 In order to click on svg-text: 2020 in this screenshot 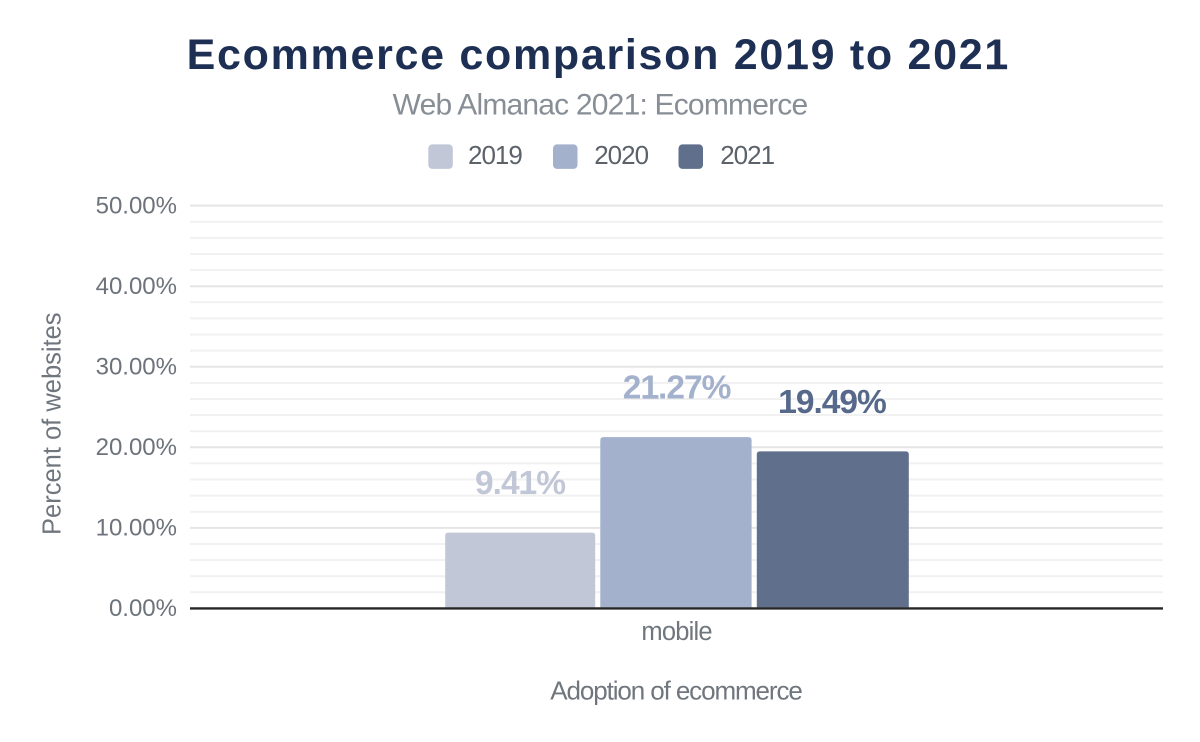, I will do `click(621, 155)`.